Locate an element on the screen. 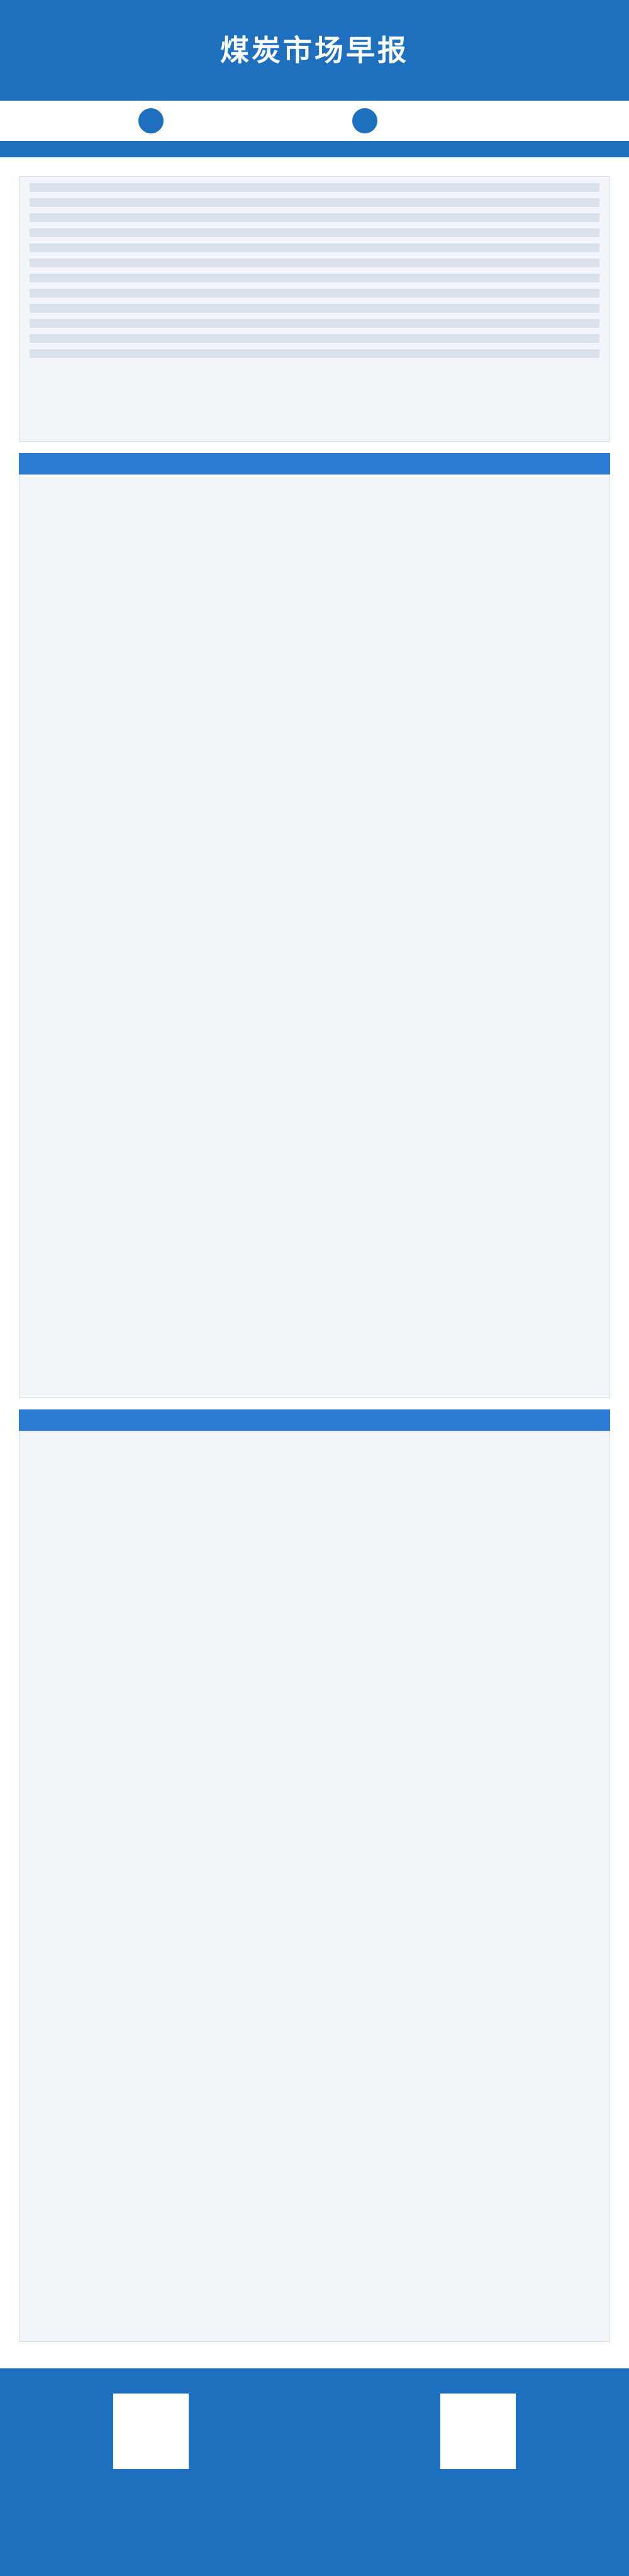 This screenshot has height=2576, width=629. summary-section is located at coordinates (314, 309).